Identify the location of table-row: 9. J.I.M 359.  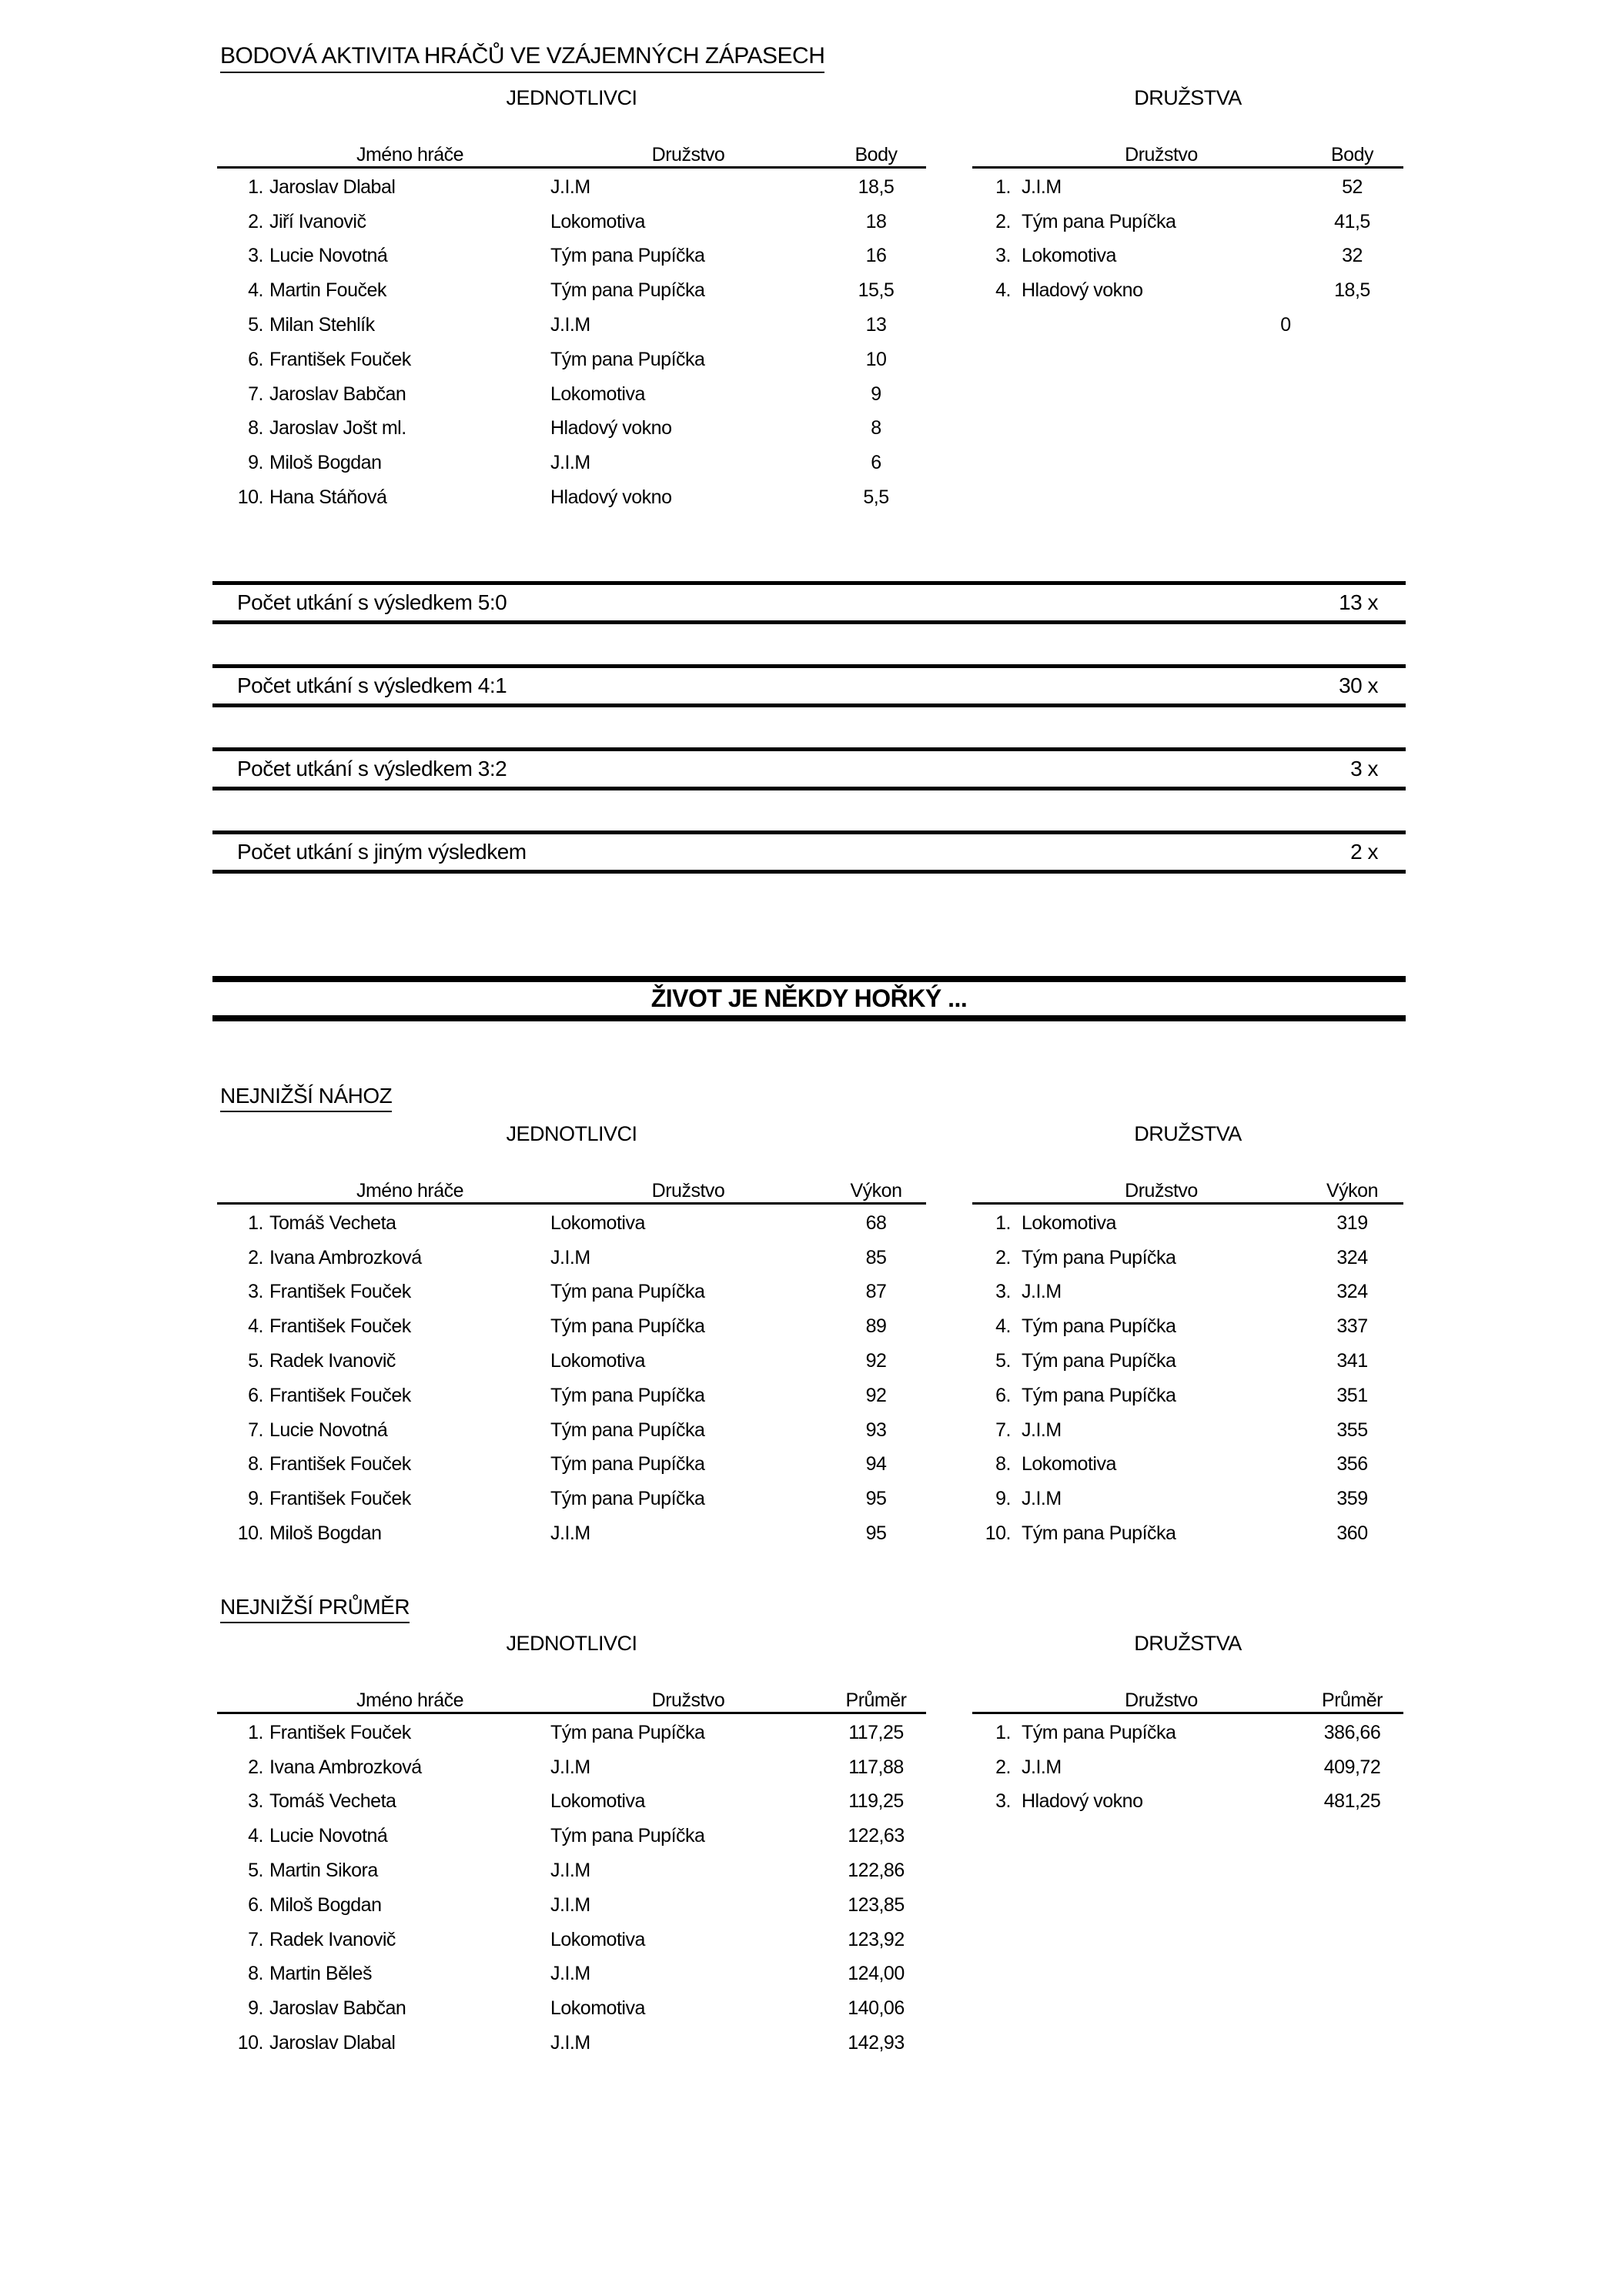
(1188, 1499).